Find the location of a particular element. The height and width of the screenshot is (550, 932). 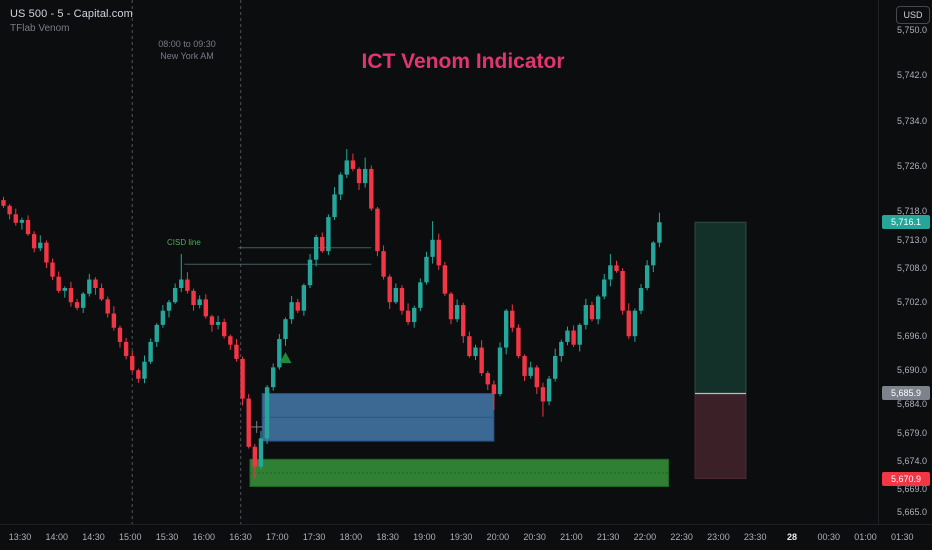

stop-price-badge: 5,670.9 is located at coordinates (906, 478).